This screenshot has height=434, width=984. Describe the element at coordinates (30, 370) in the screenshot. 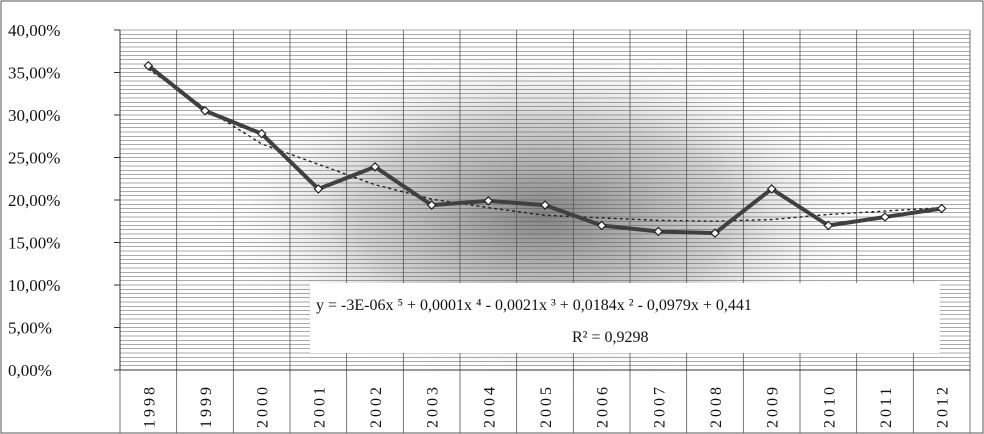

I see `y-tick-label: 0,00%` at that location.